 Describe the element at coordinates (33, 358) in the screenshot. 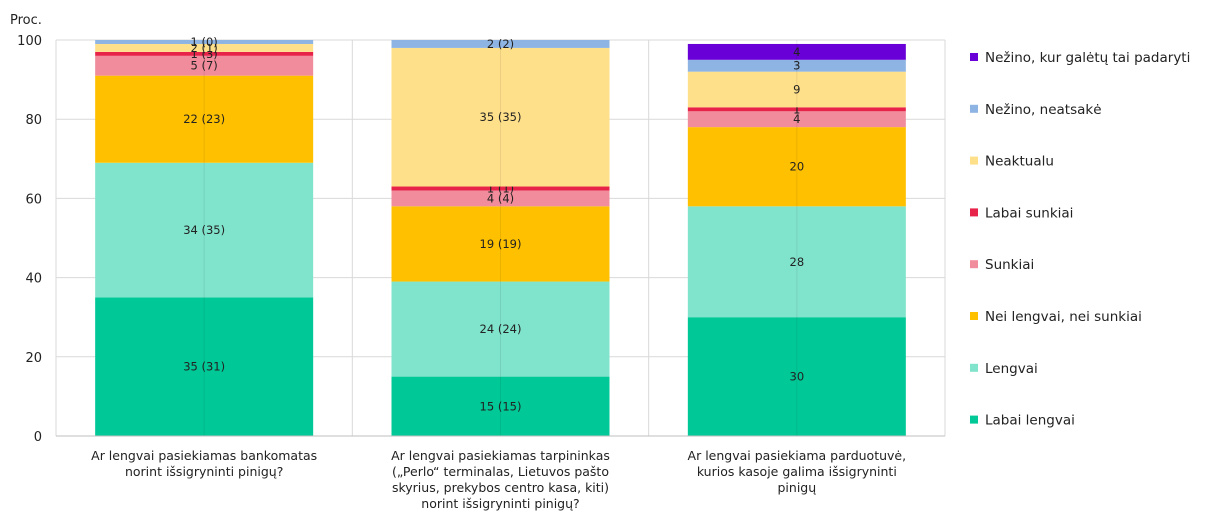

I see `y-tick-label: 20` at that location.